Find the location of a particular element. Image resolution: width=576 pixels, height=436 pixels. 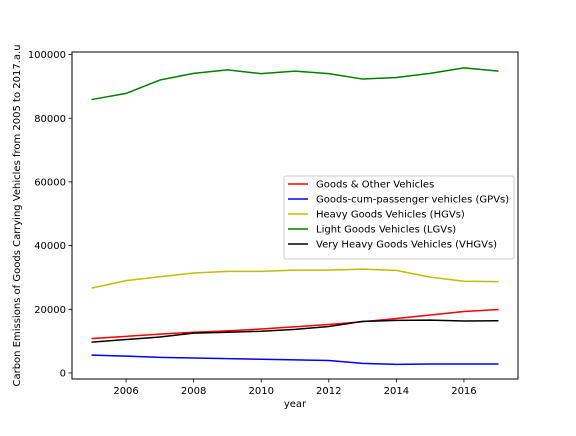

y-axis-ticks: 0 20000 40000 60000 80000 100000 is located at coordinates (50, 215).